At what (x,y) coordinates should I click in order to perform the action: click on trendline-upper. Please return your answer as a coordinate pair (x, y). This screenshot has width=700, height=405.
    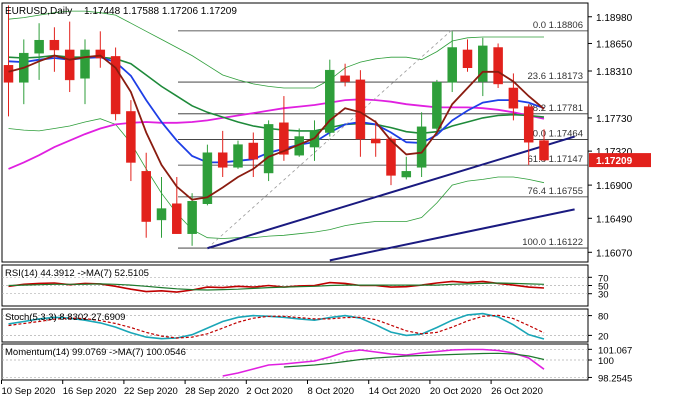
    Looking at the image, I should click on (391, 192).